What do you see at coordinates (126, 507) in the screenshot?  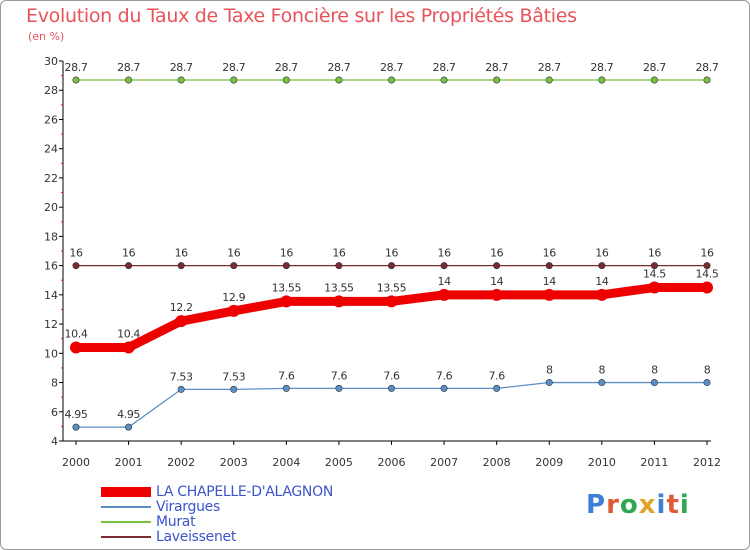 I see `legend-swatch-virargues` at bounding box center [126, 507].